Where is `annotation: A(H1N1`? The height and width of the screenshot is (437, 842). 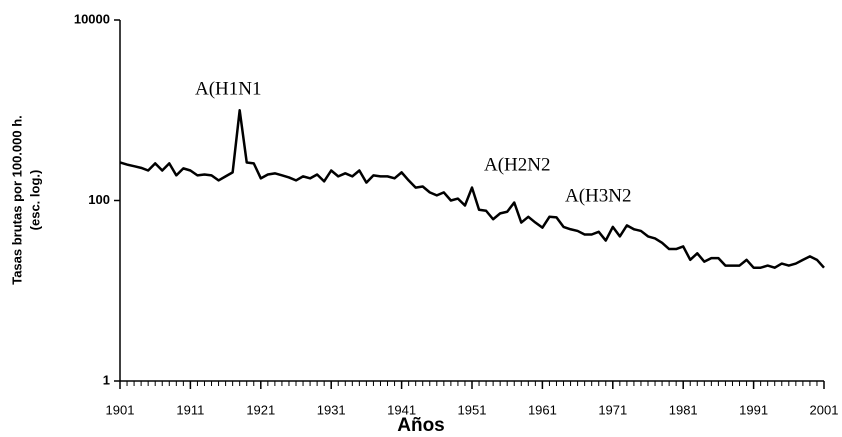 annotation: A(H1N1 is located at coordinates (228, 88).